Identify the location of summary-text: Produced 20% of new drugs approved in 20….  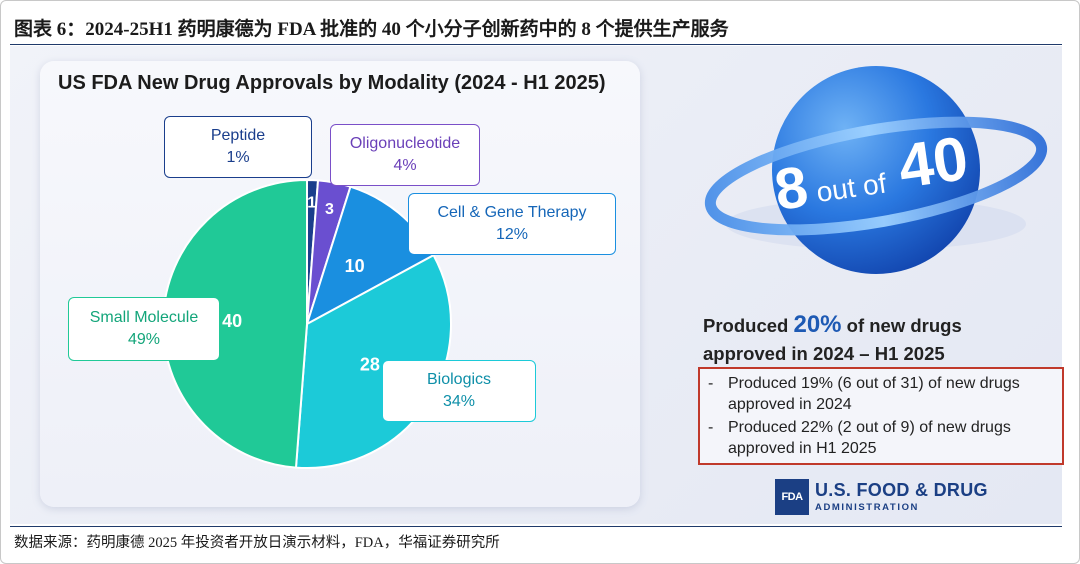
(832, 339).